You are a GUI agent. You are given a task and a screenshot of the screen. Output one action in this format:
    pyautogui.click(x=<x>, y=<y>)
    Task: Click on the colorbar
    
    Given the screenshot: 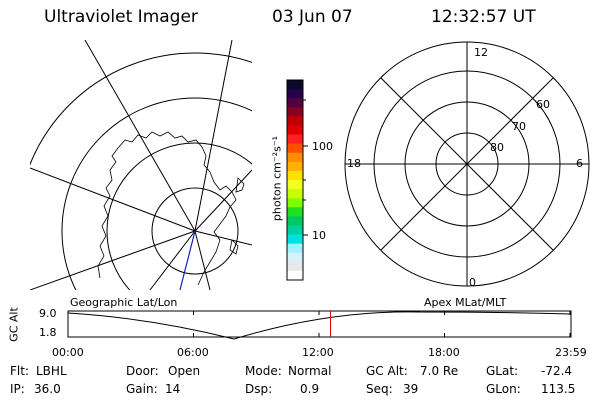 What is the action you would take?
    pyautogui.click(x=295, y=180)
    